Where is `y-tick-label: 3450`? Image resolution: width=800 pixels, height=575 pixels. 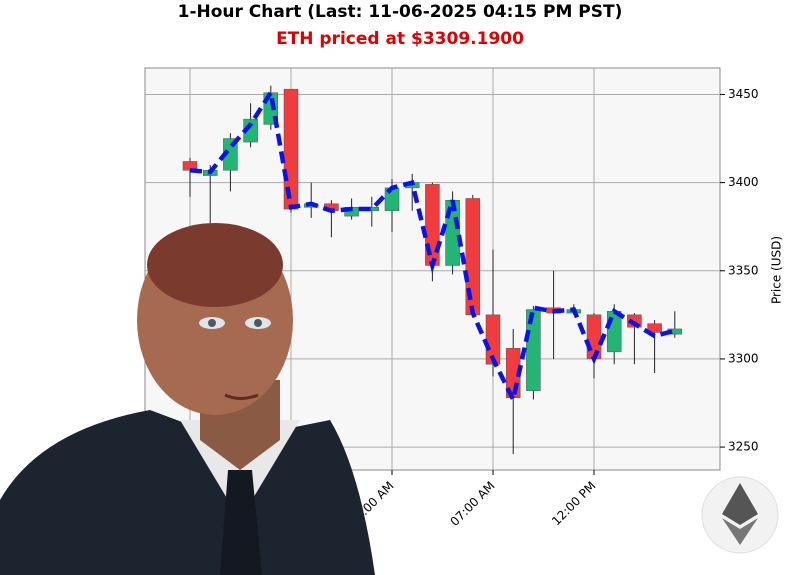
y-tick-label: 3450 is located at coordinates (743, 94).